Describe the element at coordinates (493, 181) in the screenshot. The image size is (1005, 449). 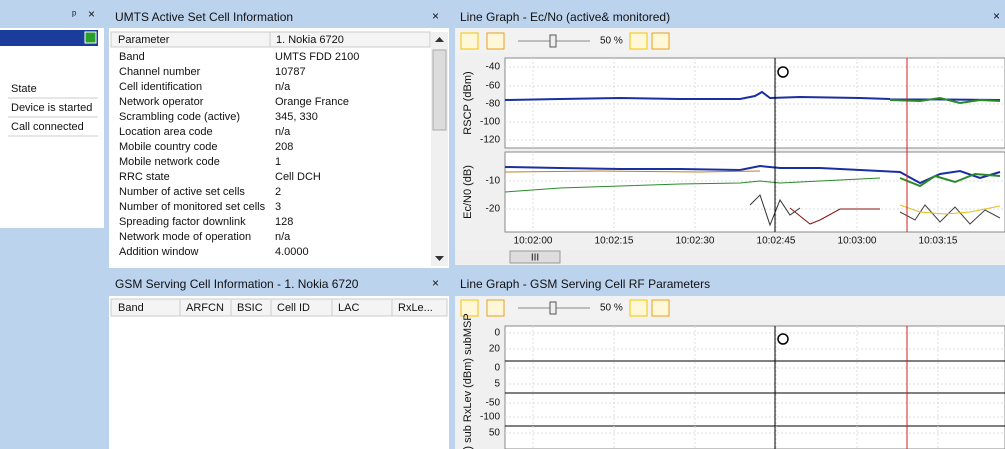
I see `y-tick-label: -10` at that location.